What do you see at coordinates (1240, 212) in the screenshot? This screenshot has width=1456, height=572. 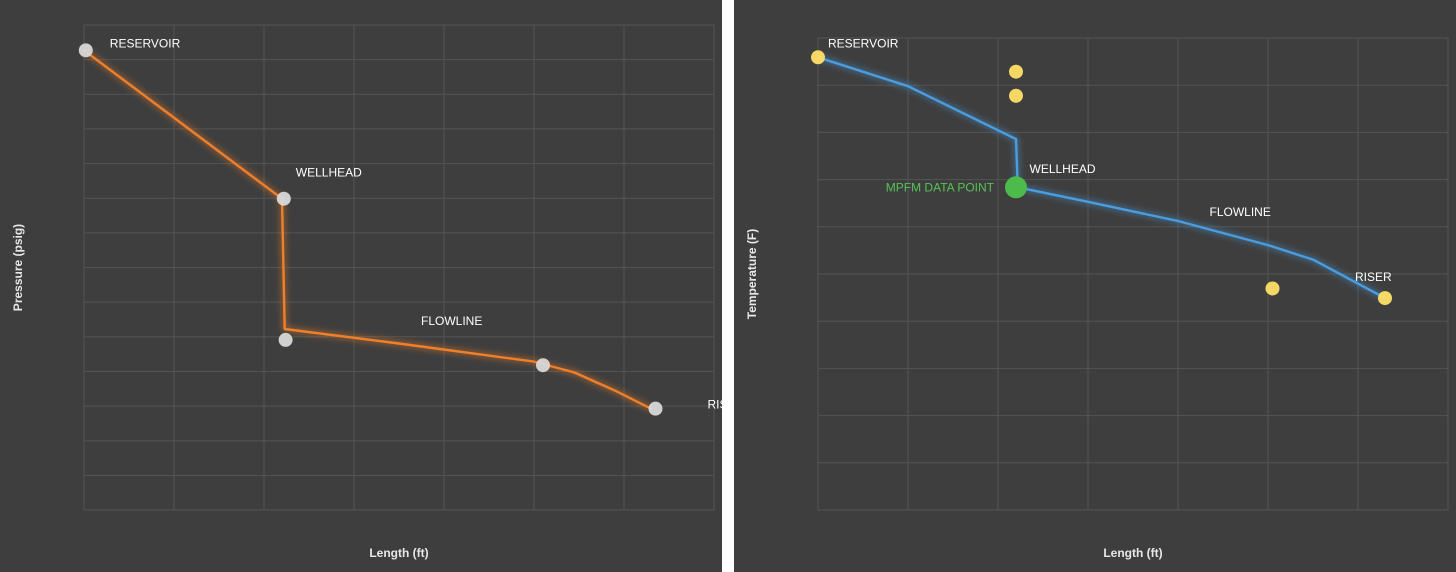 I see `annotation-label: FLOWLINE` at bounding box center [1240, 212].